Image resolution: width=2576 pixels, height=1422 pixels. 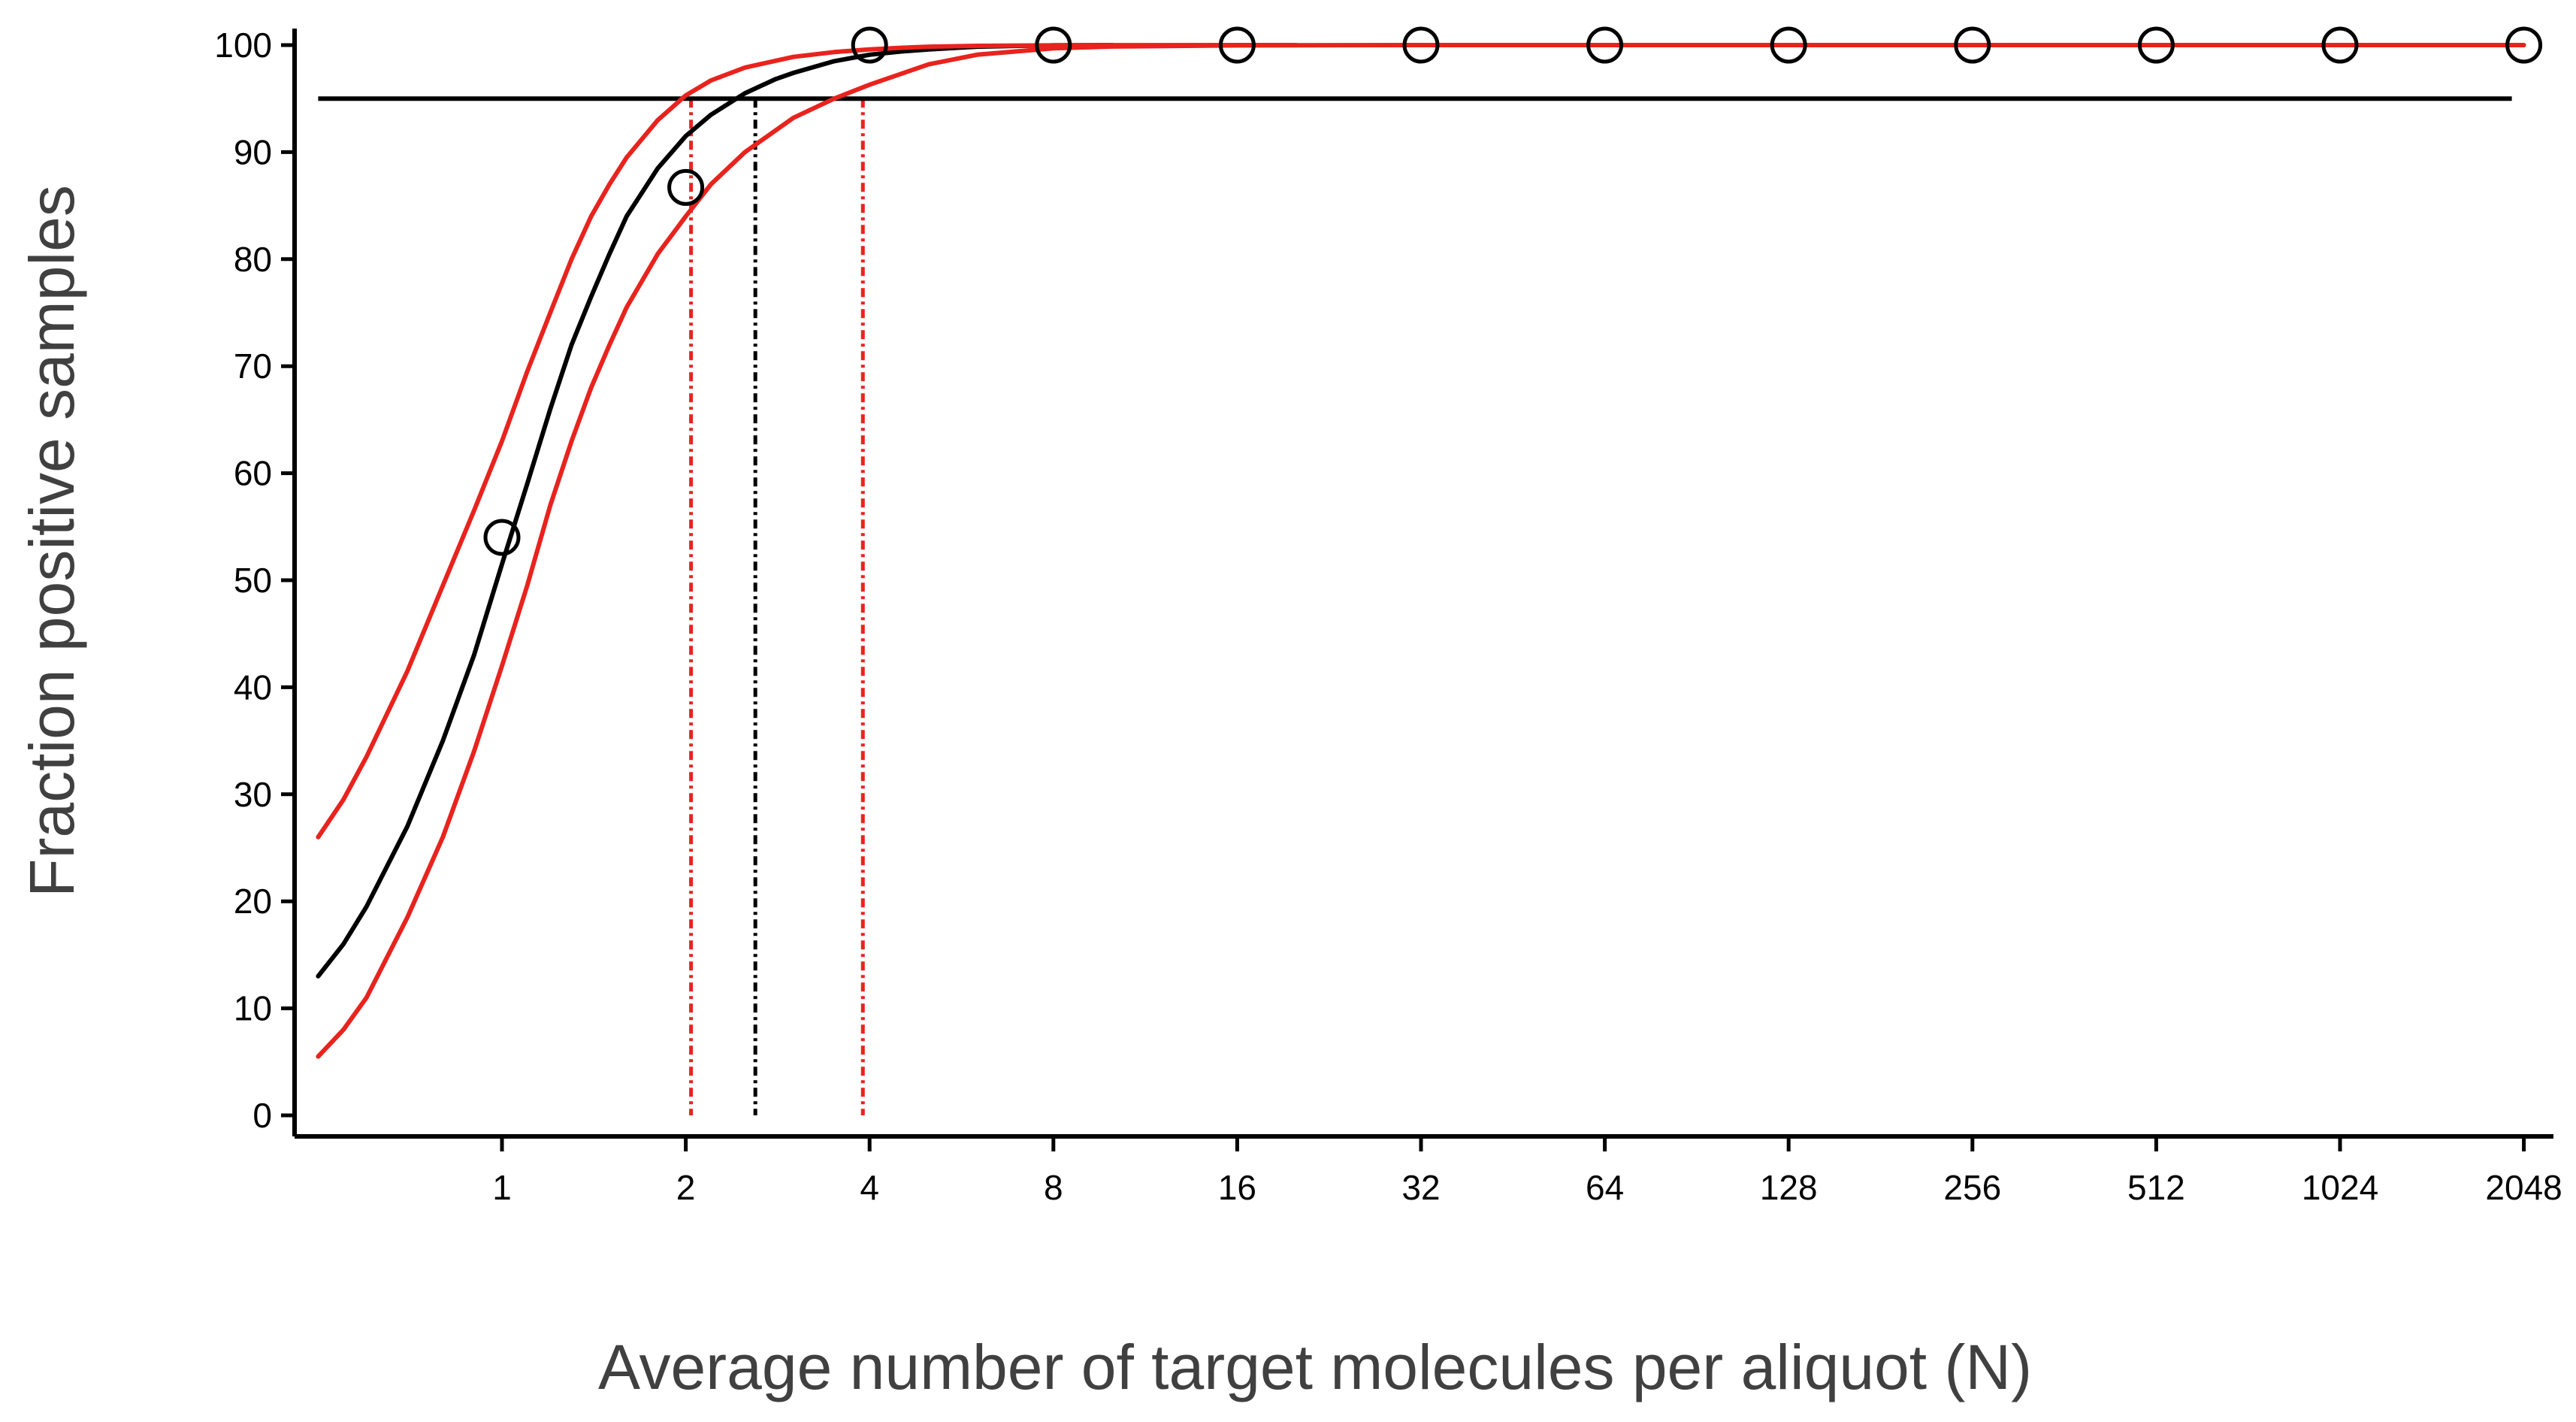 I want to click on y-tick-label: 20, so click(x=253, y=901).